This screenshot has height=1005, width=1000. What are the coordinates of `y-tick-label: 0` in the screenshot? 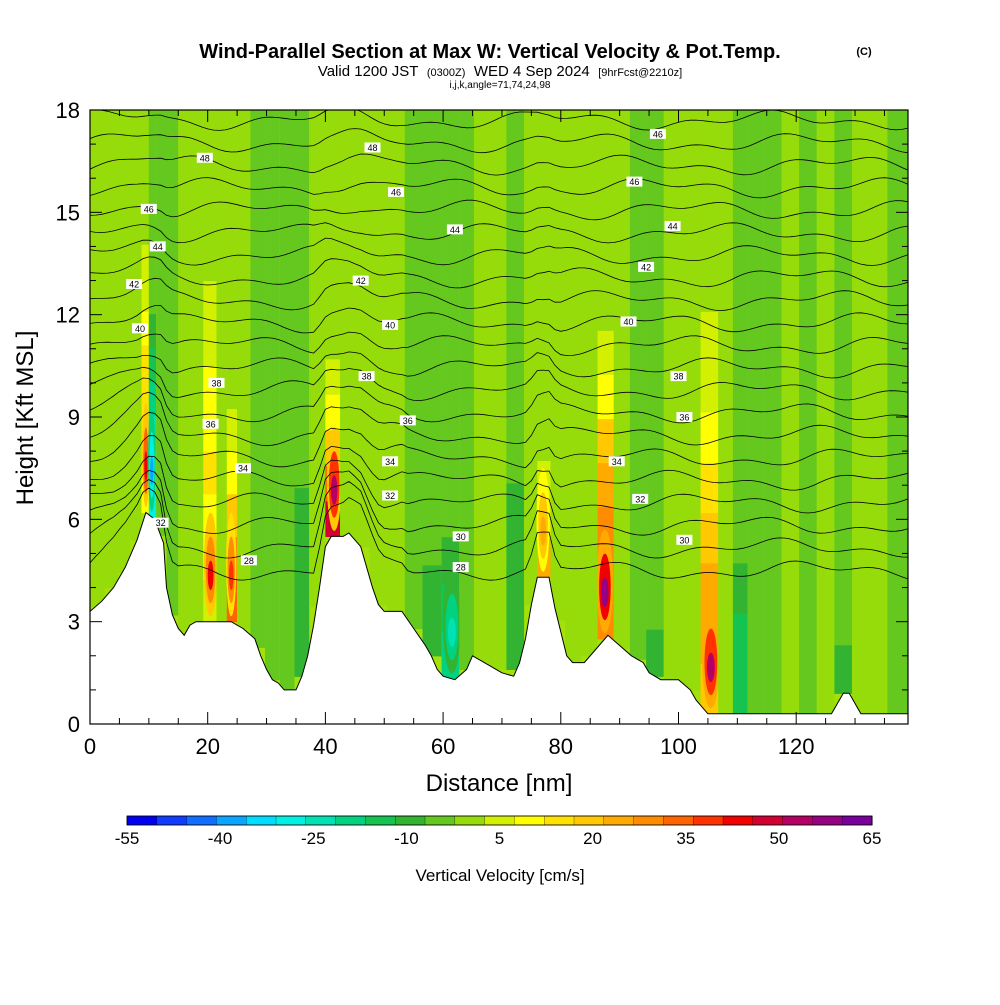 It's located at (74, 724).